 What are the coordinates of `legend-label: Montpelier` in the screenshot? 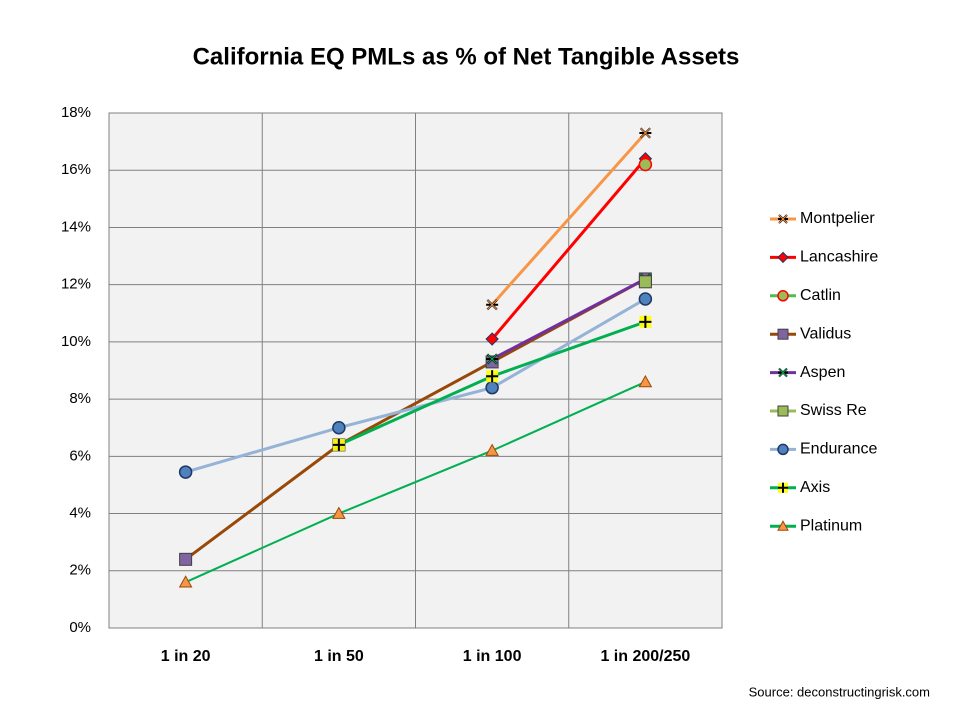 It's located at (837, 218).